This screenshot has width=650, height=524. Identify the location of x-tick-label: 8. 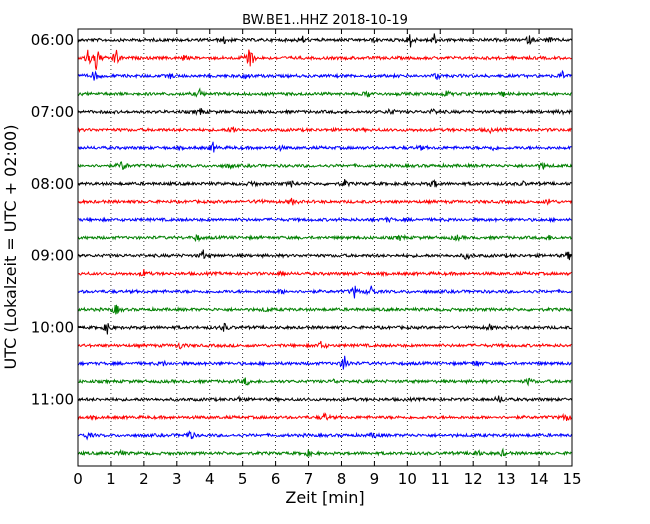
(342, 479).